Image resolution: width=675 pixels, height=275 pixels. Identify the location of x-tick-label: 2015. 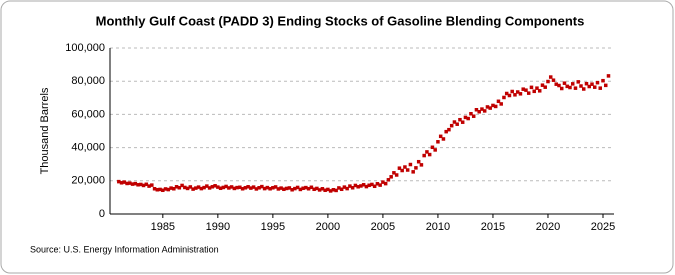
(493, 227).